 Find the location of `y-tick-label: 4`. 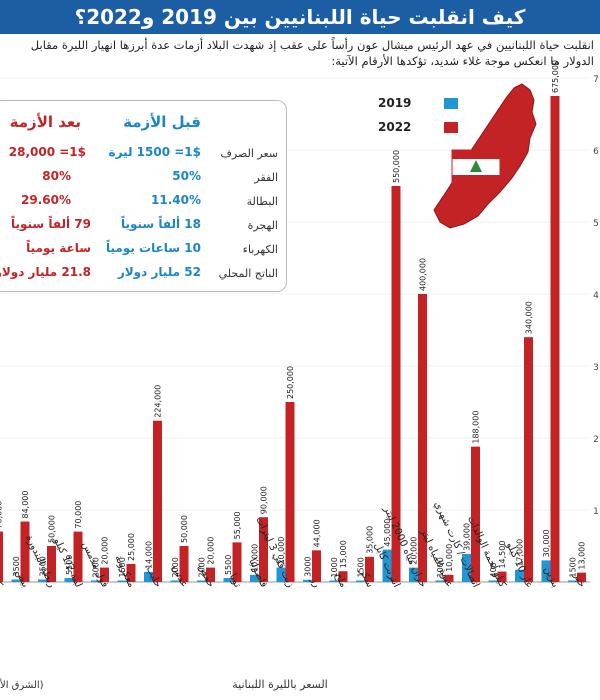

y-tick-label: 4 is located at coordinates (596, 296).